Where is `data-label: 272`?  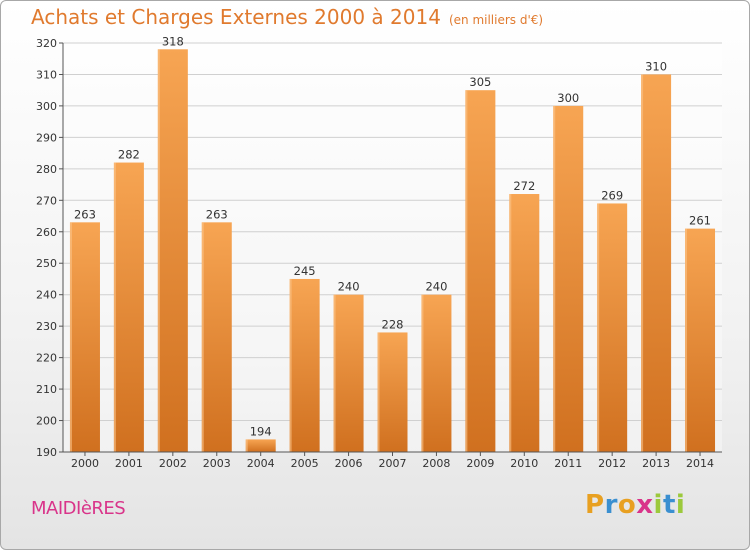 data-label: 272 is located at coordinates (524, 186).